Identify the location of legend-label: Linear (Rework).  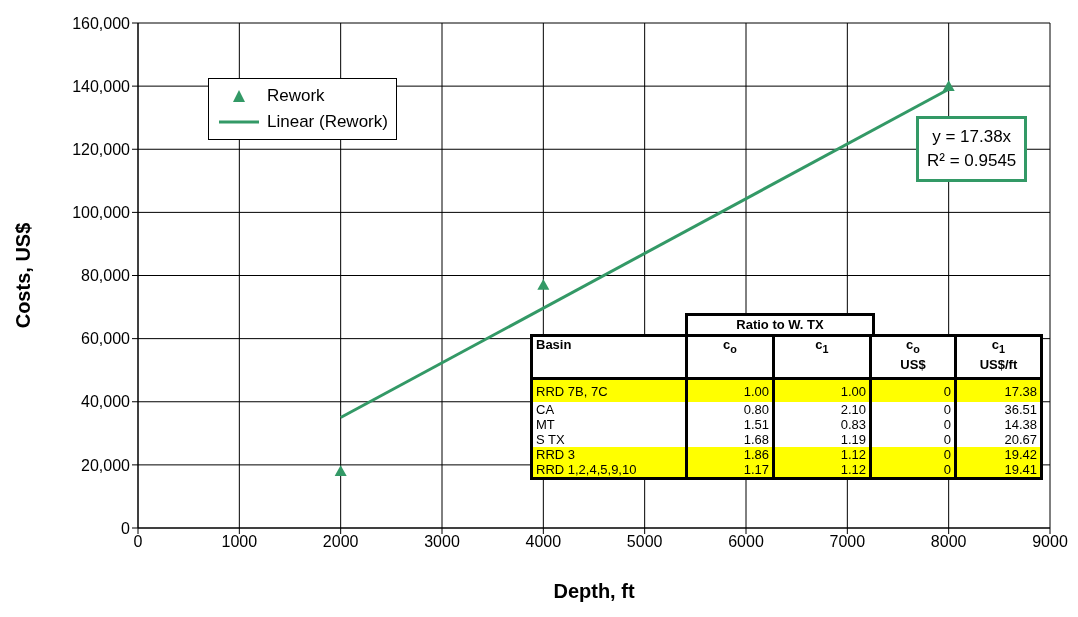
(327, 122).